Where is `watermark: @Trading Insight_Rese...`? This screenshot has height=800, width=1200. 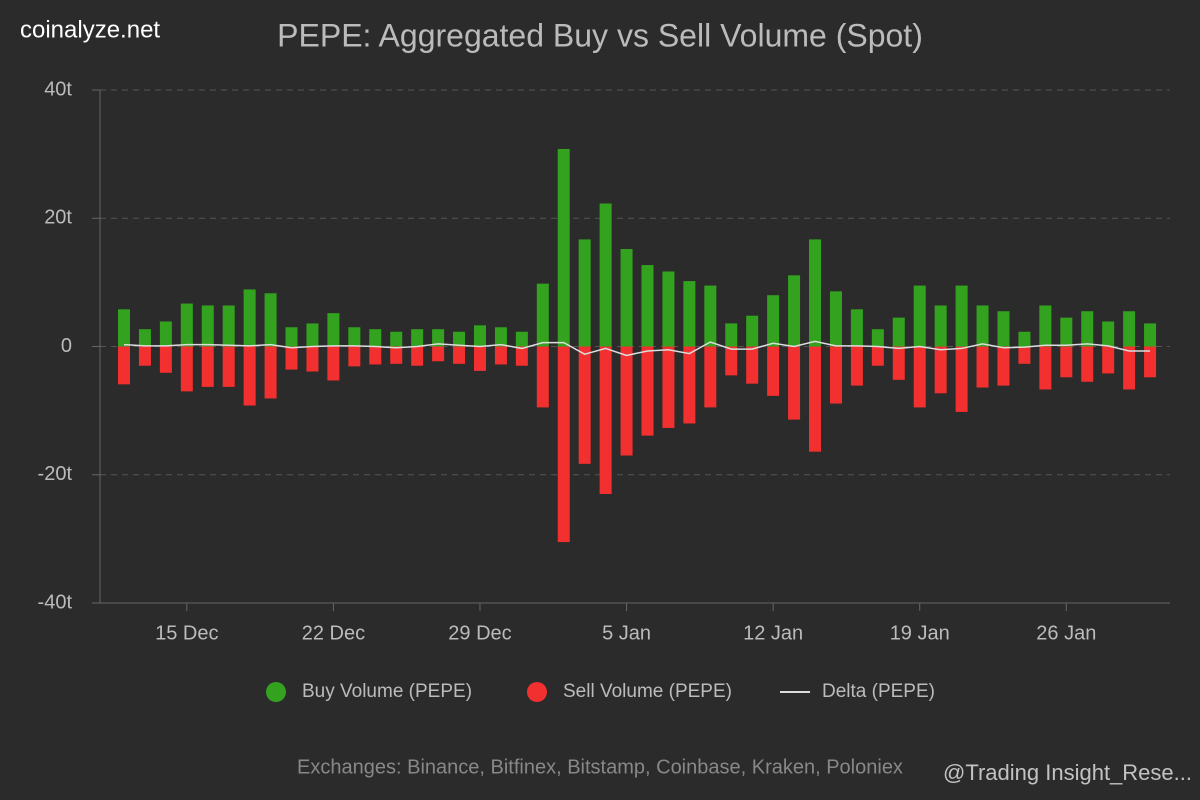
watermark: @Trading Insight_Rese... is located at coordinates (1067, 772).